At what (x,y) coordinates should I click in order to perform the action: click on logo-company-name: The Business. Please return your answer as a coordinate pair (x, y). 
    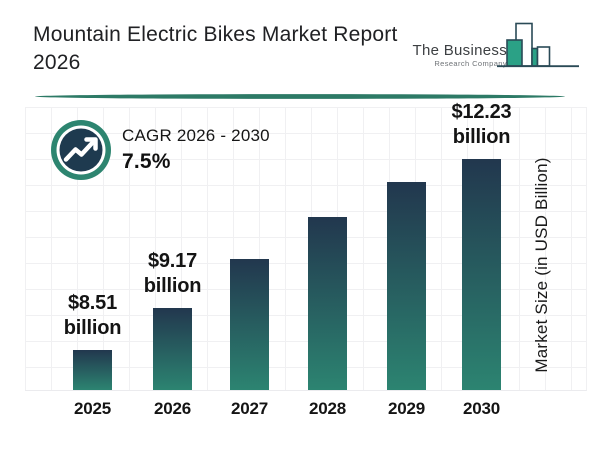
    Looking at the image, I should click on (459, 50).